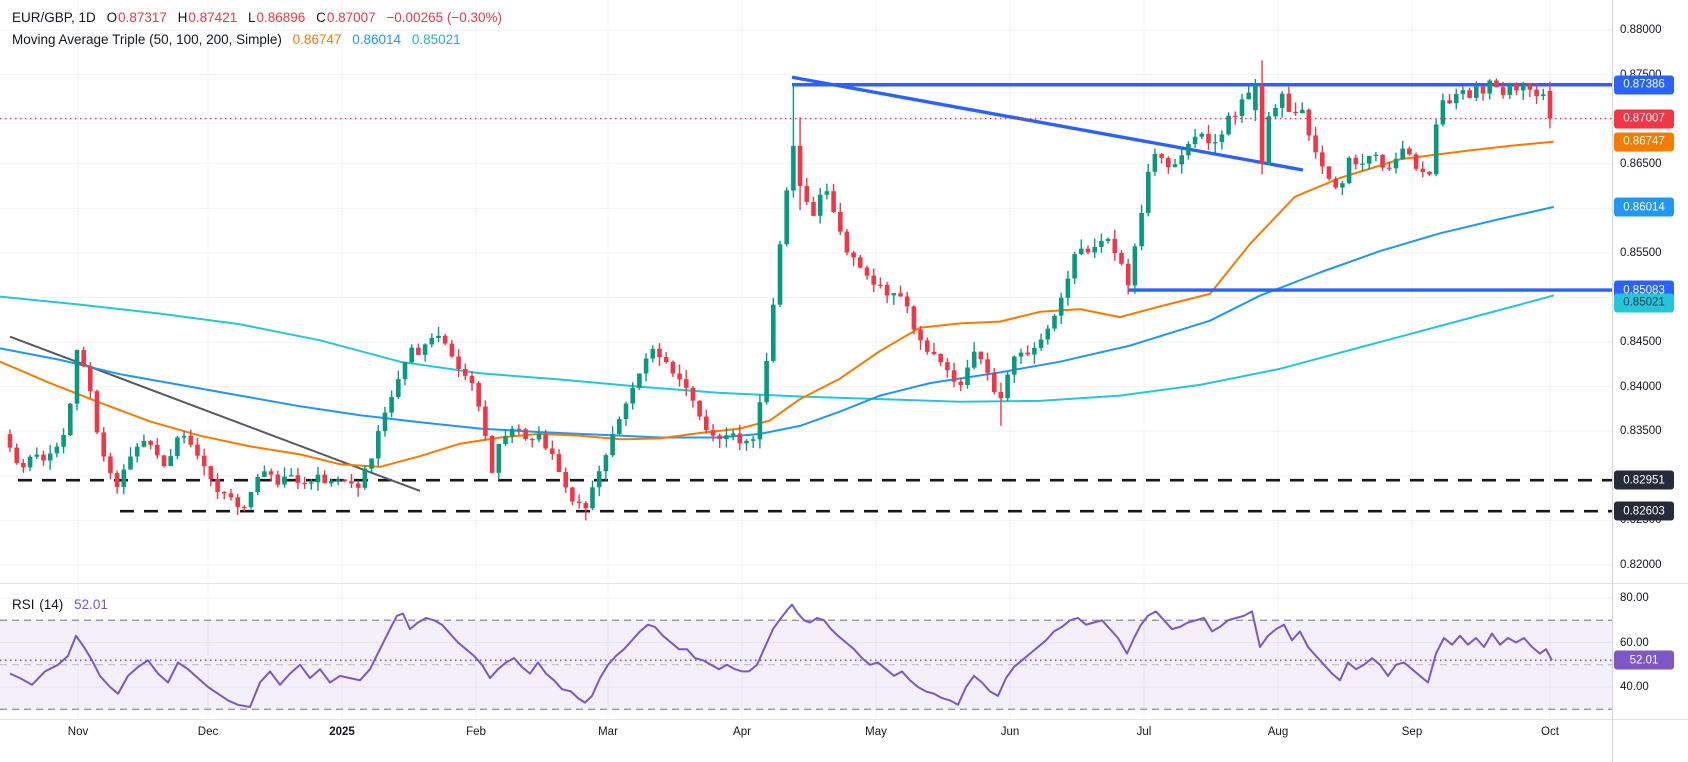 Image resolution: width=1688 pixels, height=762 pixels. I want to click on rsi-value-badge: 52.01, so click(1644, 660).